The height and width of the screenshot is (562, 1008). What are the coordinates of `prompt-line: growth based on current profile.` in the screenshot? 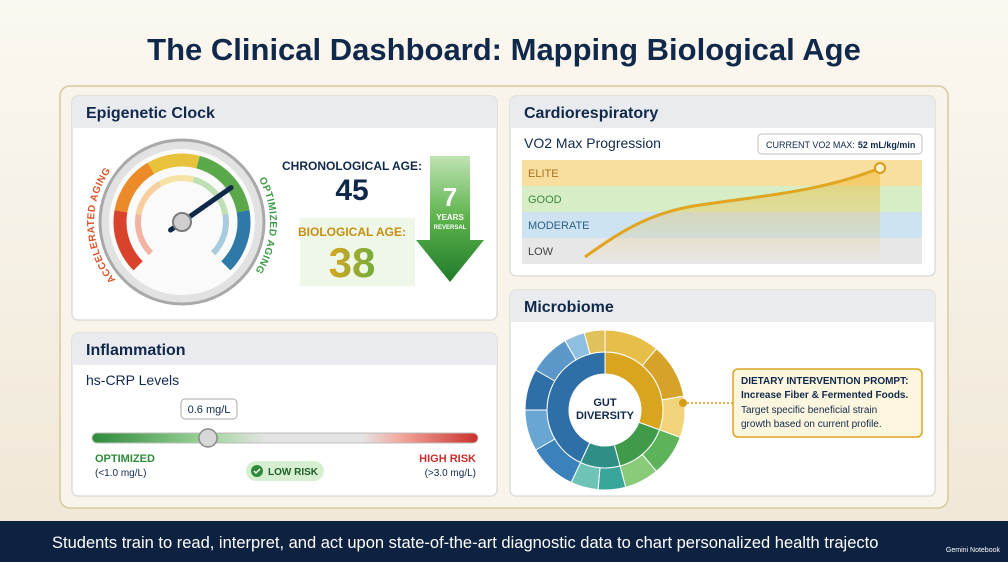 It's located at (811, 424).